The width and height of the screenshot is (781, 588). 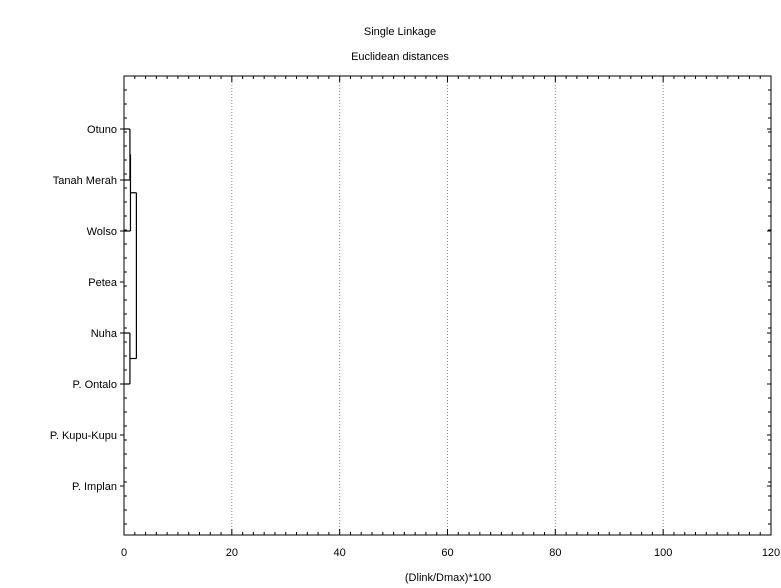 I want to click on x-tick-label: 120, so click(x=771, y=553).